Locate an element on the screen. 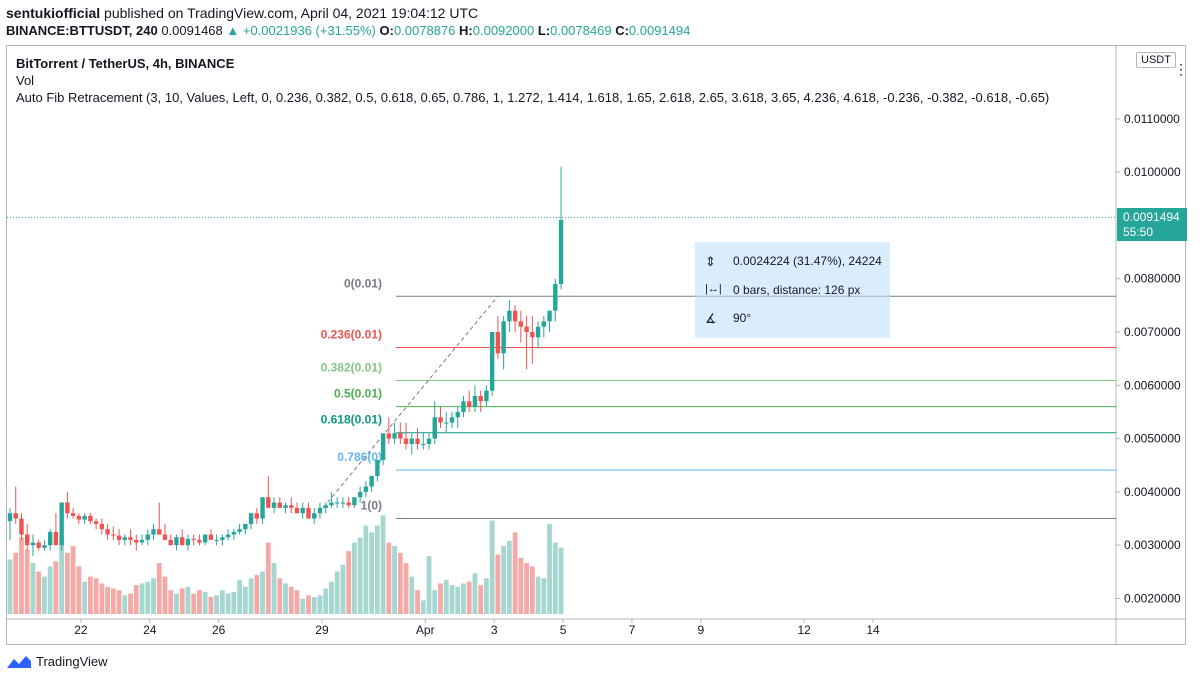 This screenshot has width=1200, height=682. fib-level-label: 0.5(0.01) is located at coordinates (358, 394).